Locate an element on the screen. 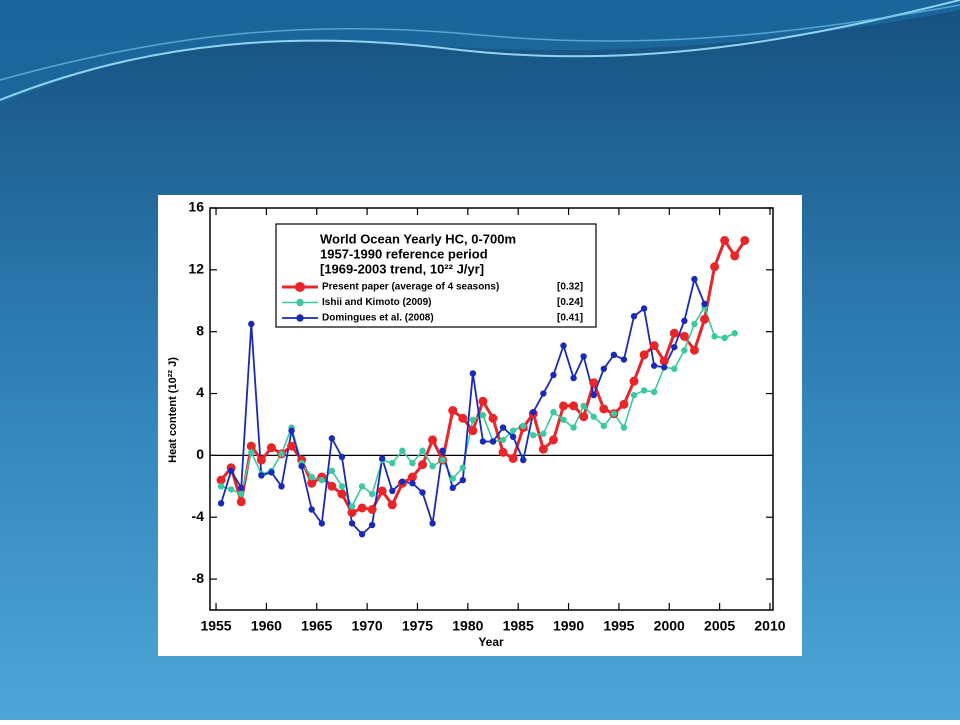 Image resolution: width=960 pixels, height=725 pixels. x-tick-label: 1970 is located at coordinates (367, 626).